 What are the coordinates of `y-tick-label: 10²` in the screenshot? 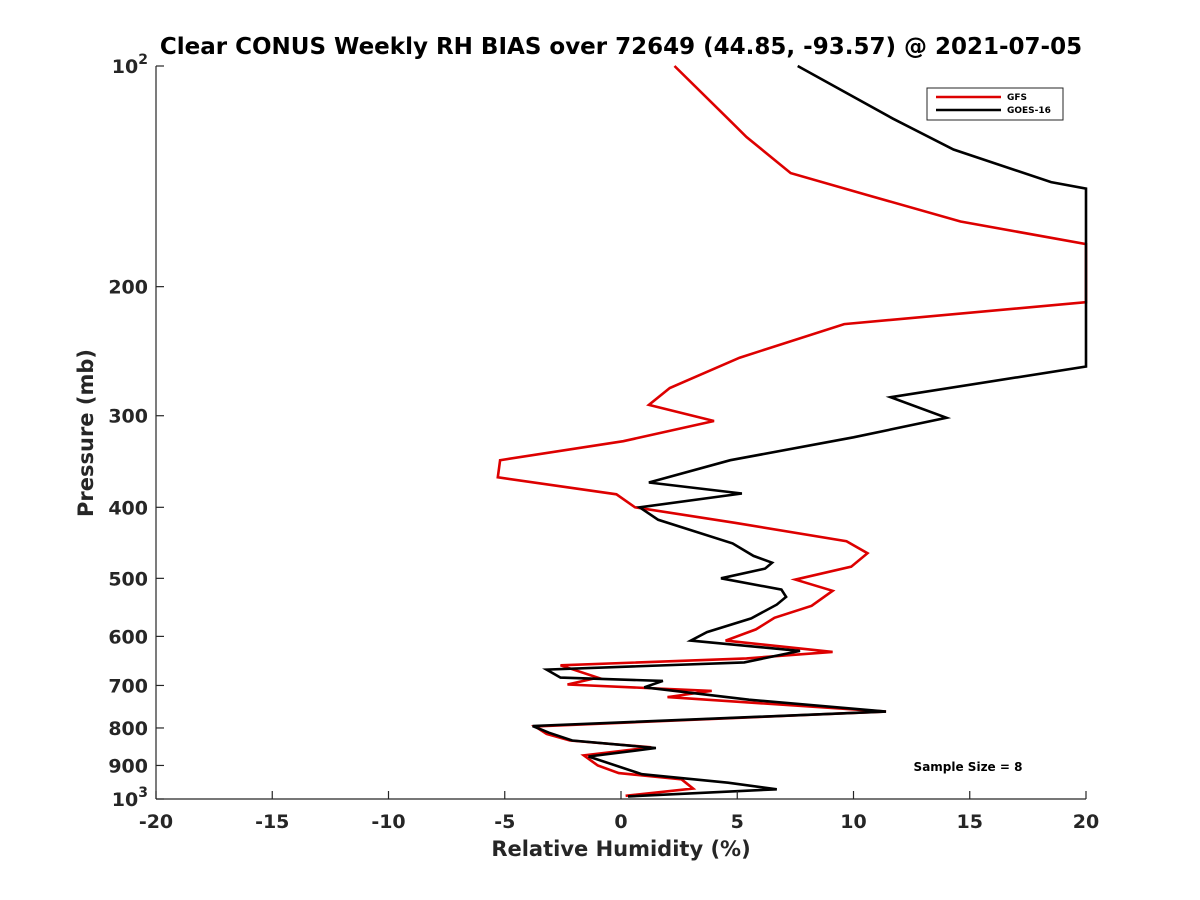 It's located at (130, 65).